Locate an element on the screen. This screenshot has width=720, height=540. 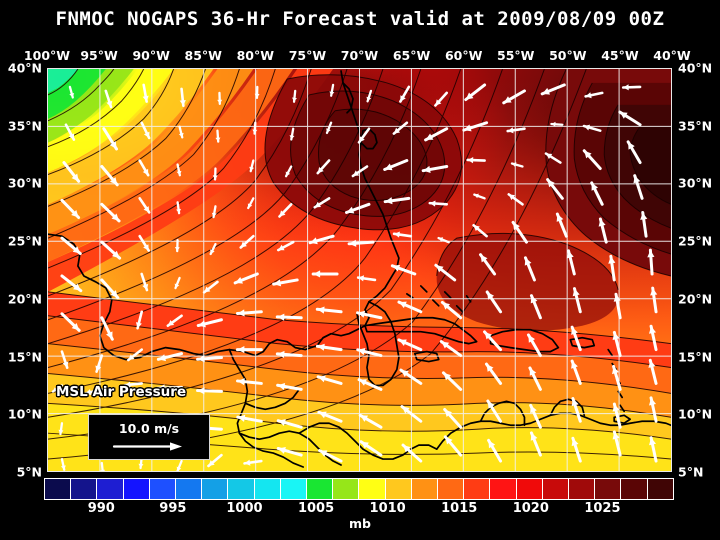
x-tick-label: 60°W is located at coordinates (463, 55).